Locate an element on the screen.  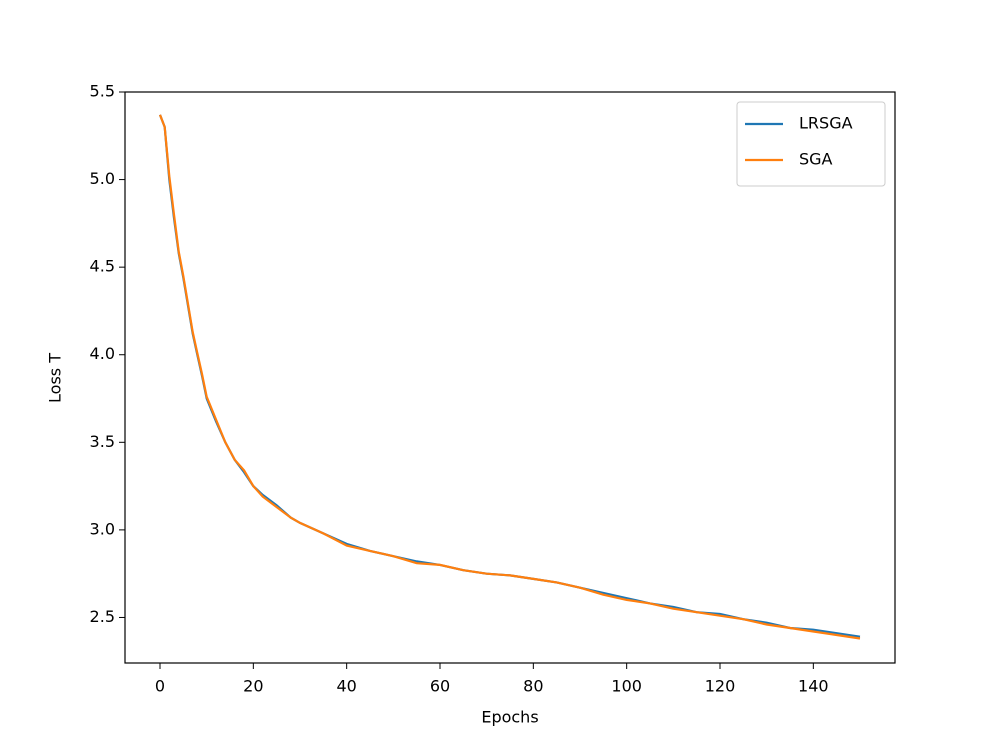
x-tick-label: 60 is located at coordinates (440, 686).